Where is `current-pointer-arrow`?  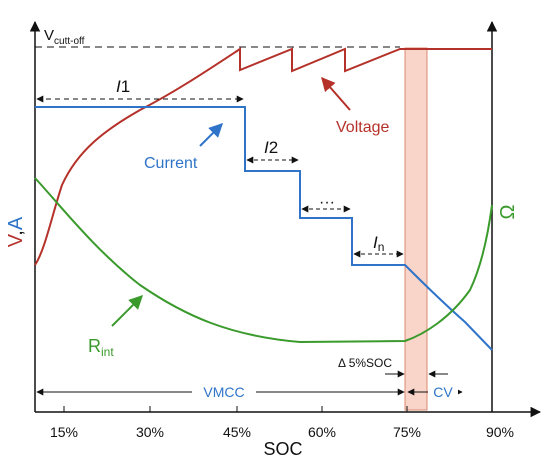
current-pointer-arrow is located at coordinates (211, 135).